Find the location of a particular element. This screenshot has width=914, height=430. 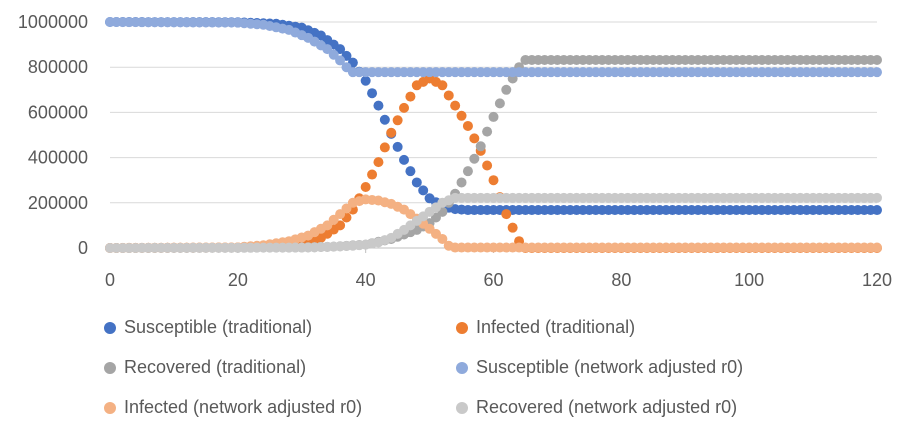

y-tick-label: 800000 is located at coordinates (58, 67).